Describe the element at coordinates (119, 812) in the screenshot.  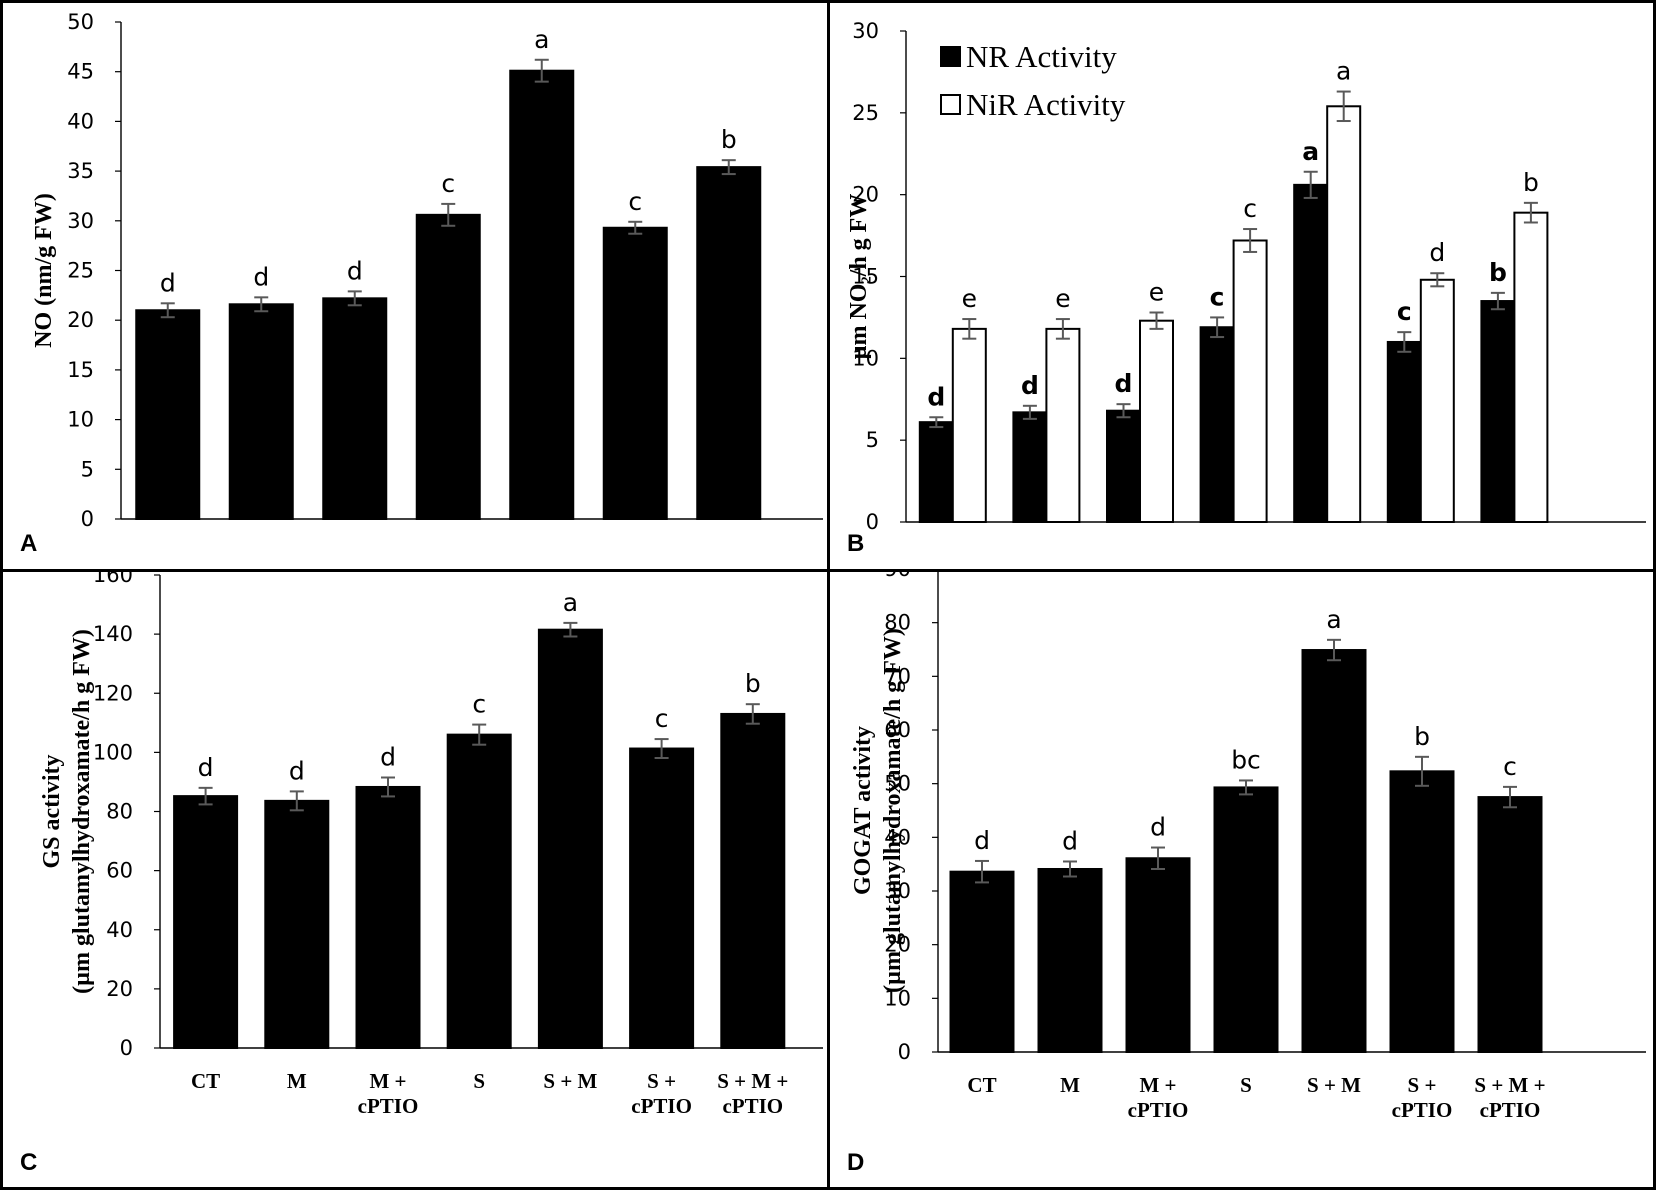
I see `y-tick-label-c: 80` at that location.